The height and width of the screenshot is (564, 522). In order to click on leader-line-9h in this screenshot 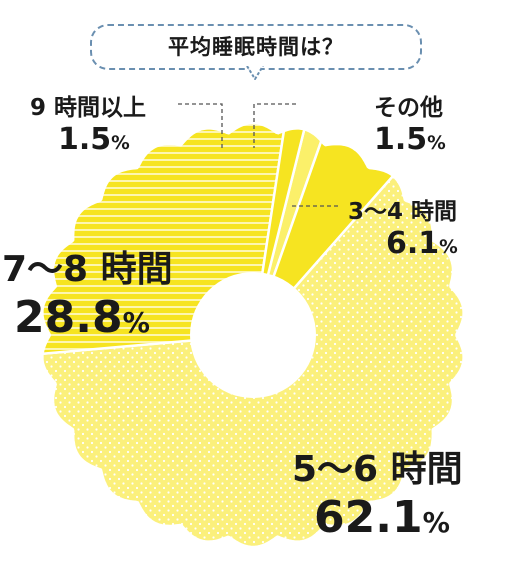, I will do `click(200, 125)`.